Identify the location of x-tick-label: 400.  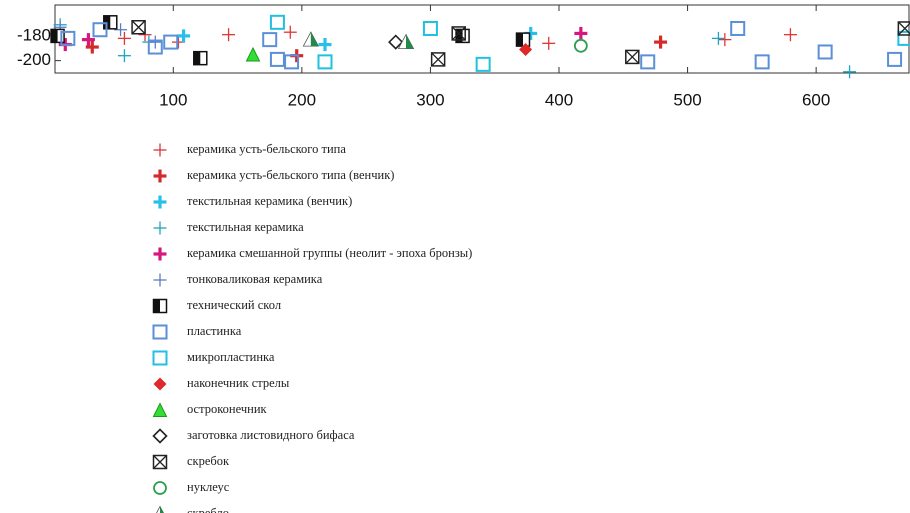
(559, 99).